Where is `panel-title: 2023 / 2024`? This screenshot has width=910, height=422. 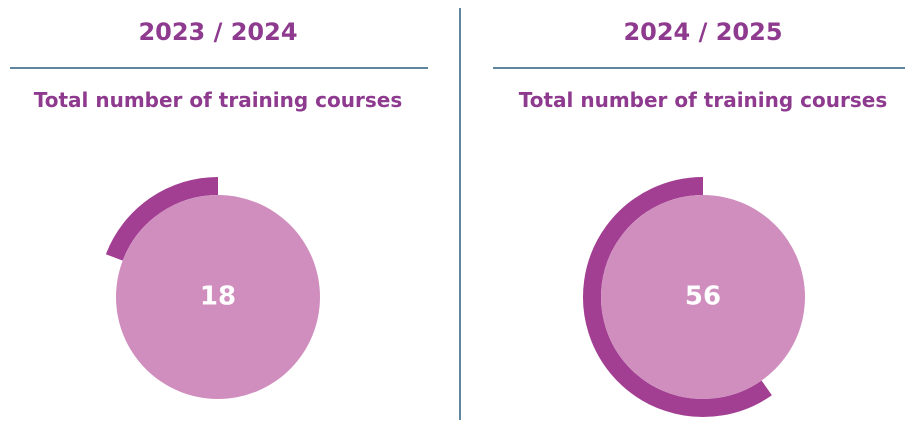 panel-title: 2023 / 2024 is located at coordinates (217, 32).